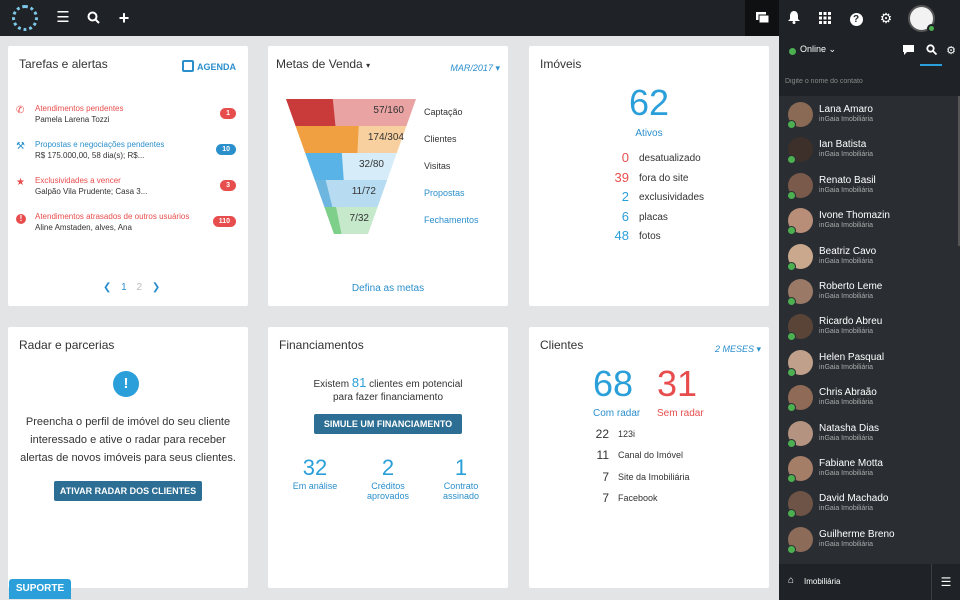  What do you see at coordinates (124, 287) in the screenshot?
I see `page-1: 1` at bounding box center [124, 287].